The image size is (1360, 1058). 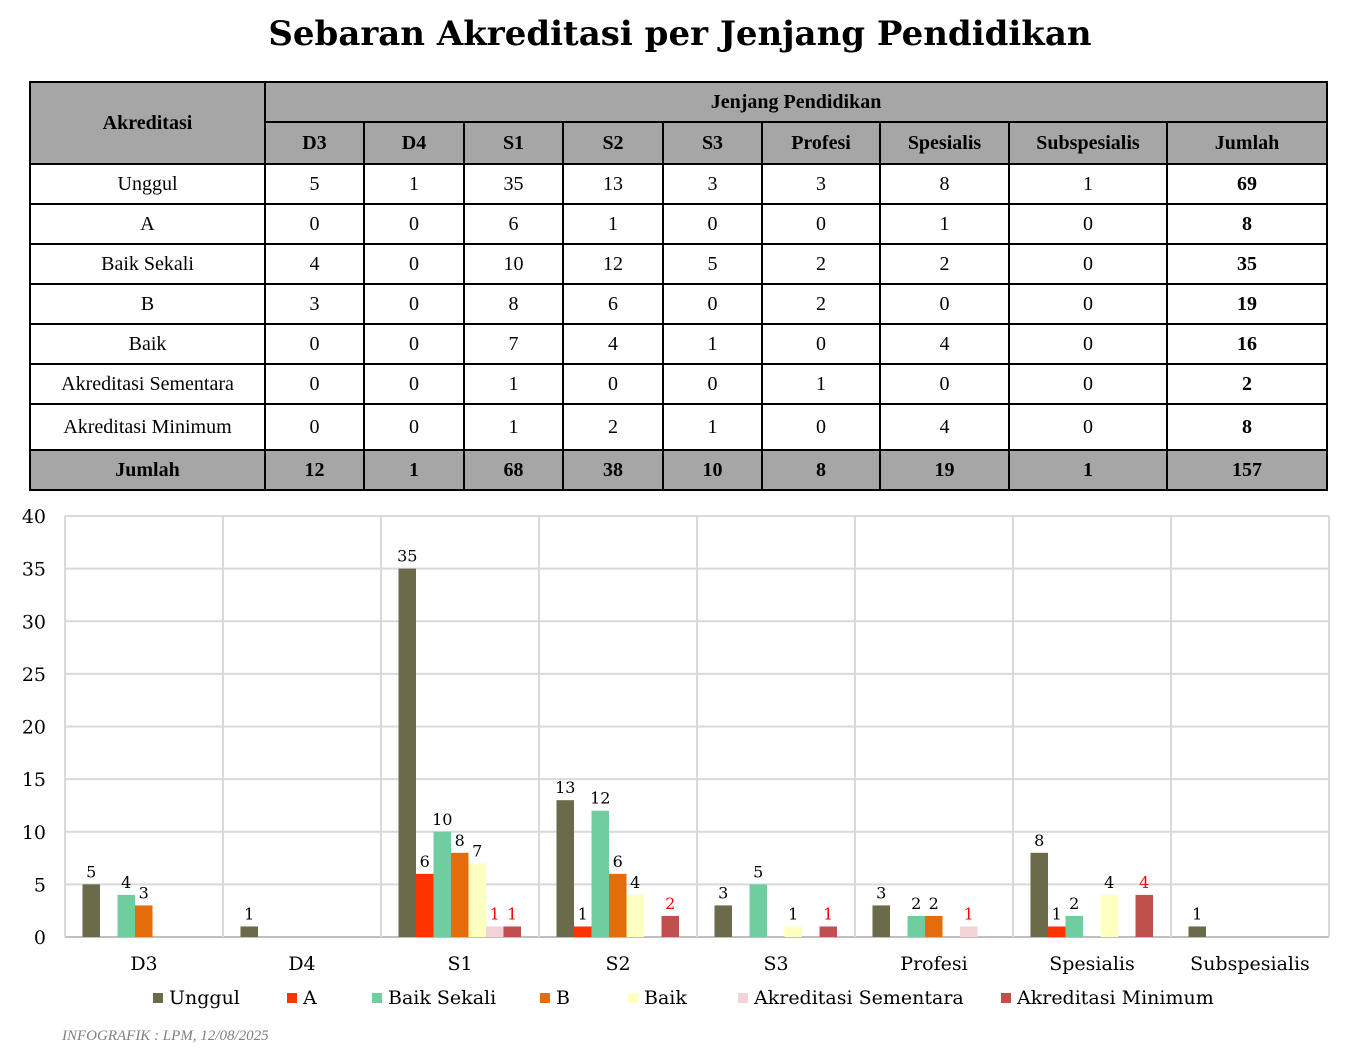 I want to click on column-header: Jumlah, so click(x=1247, y=143).